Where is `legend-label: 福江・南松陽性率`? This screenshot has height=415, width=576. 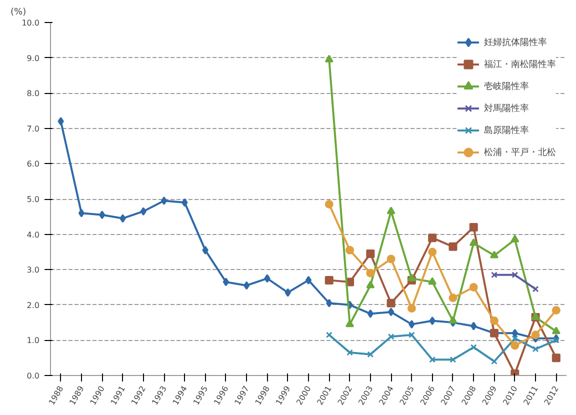 legend-label: 福江・南松陽性率 is located at coordinates (520, 64).